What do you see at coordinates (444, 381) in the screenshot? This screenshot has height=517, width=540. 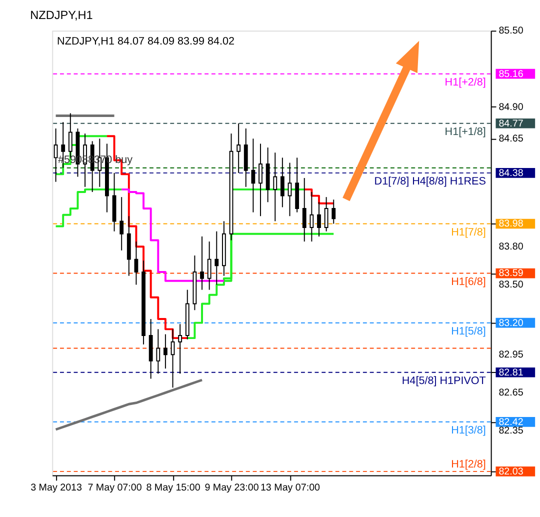 I see `ref-line-label: H4[5/8] H1PIVOT` at bounding box center [444, 381].